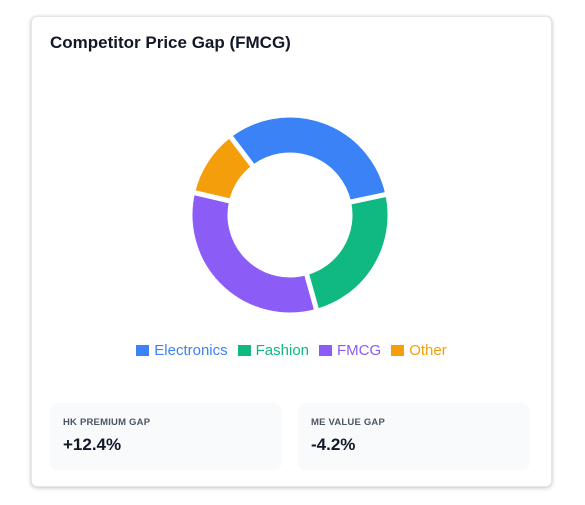  What do you see at coordinates (92, 444) in the screenshot?
I see `stat-value: +12.4%` at bounding box center [92, 444].